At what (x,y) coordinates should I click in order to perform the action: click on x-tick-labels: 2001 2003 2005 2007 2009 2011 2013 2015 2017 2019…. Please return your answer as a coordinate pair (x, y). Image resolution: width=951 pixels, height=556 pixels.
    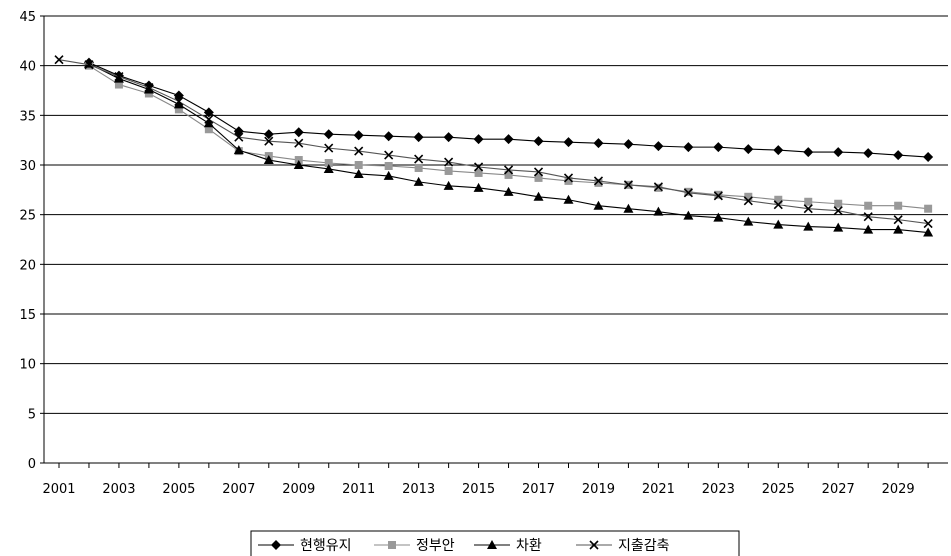
    Looking at the image, I should click on (478, 489).